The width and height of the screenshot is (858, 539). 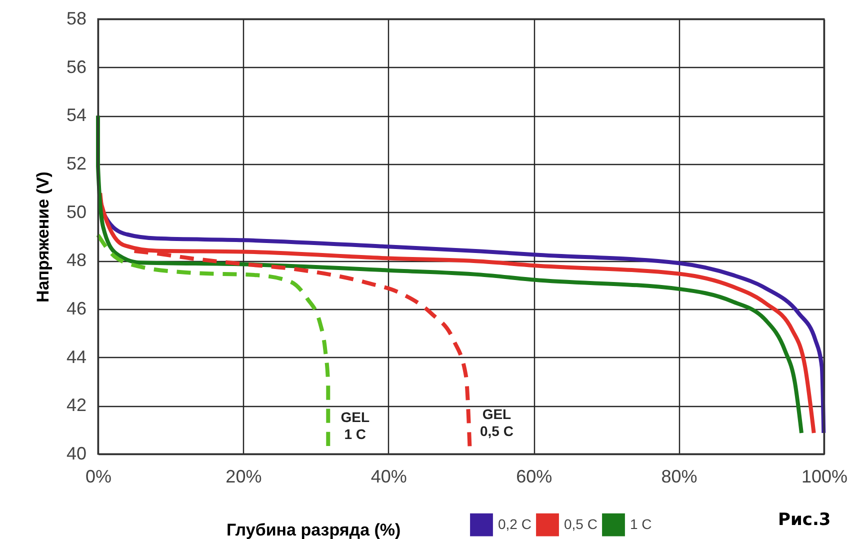 What do you see at coordinates (824, 476) in the screenshot?
I see `x-tick-label: 100%` at bounding box center [824, 476].